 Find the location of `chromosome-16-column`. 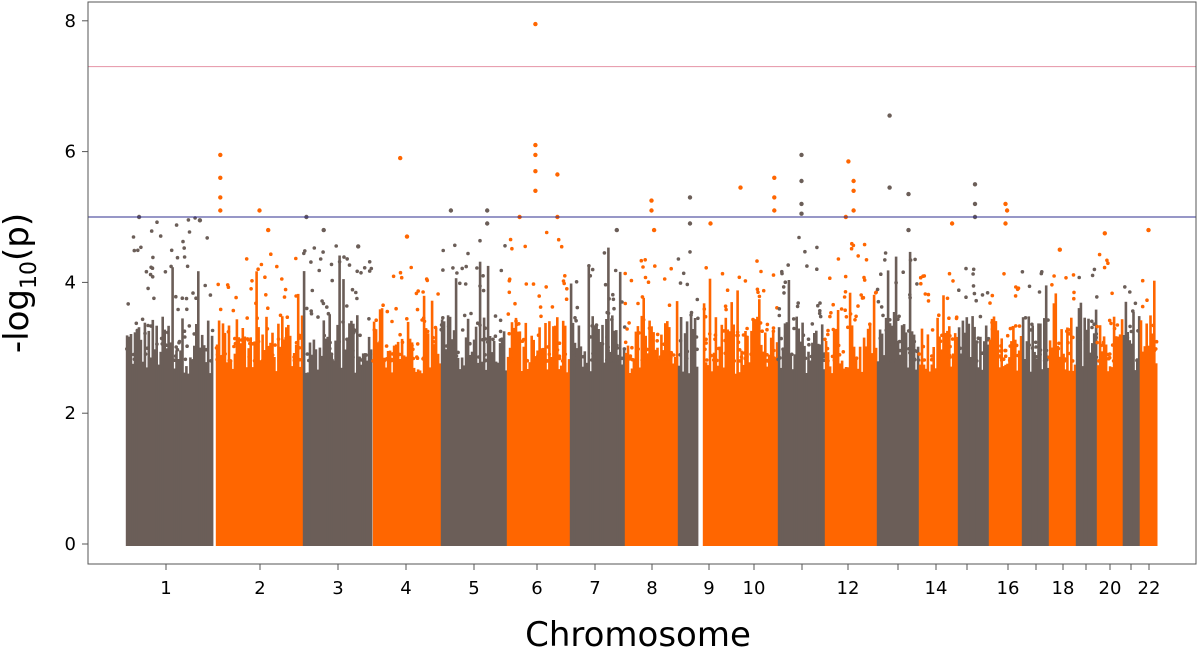

chromosome-16-column is located at coordinates (992, 432).